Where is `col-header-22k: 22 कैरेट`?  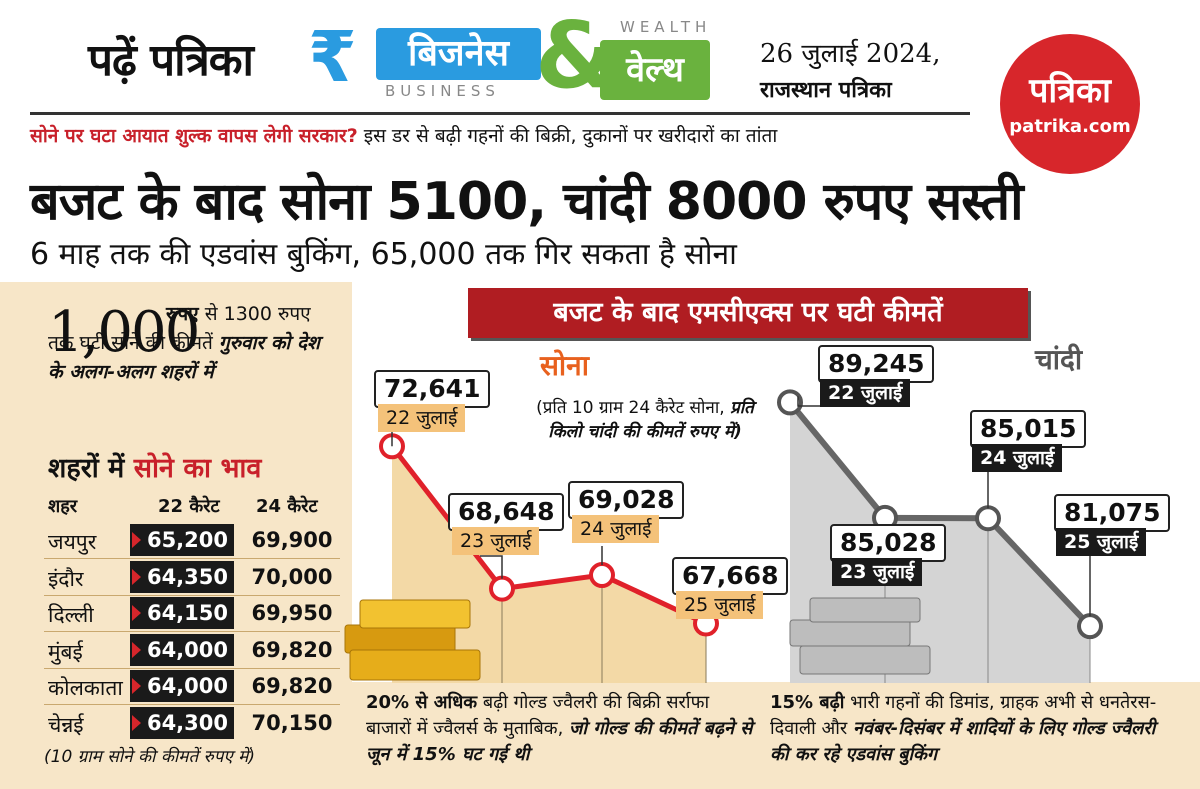
col-header-22k: 22 कैरेट is located at coordinates (189, 506).